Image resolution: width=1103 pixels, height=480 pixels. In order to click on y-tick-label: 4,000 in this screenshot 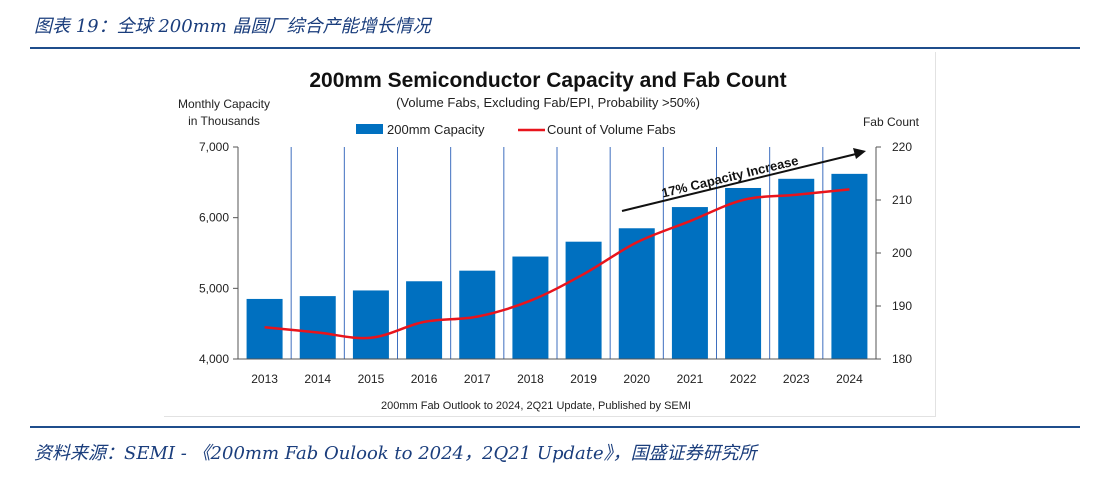, I will do `click(214, 359)`.